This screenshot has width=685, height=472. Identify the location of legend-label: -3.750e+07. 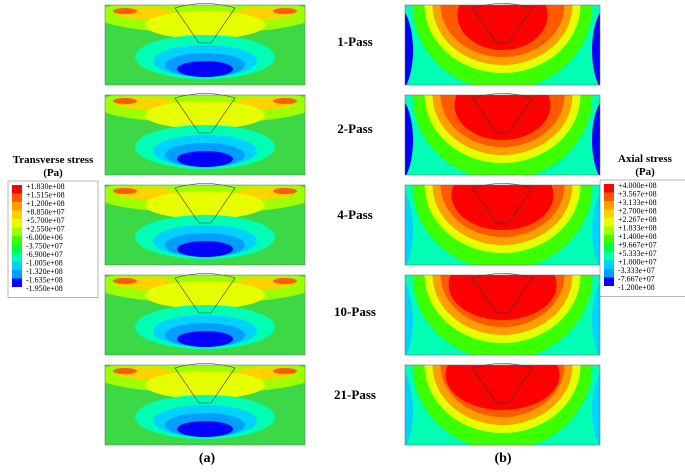
(44, 245).